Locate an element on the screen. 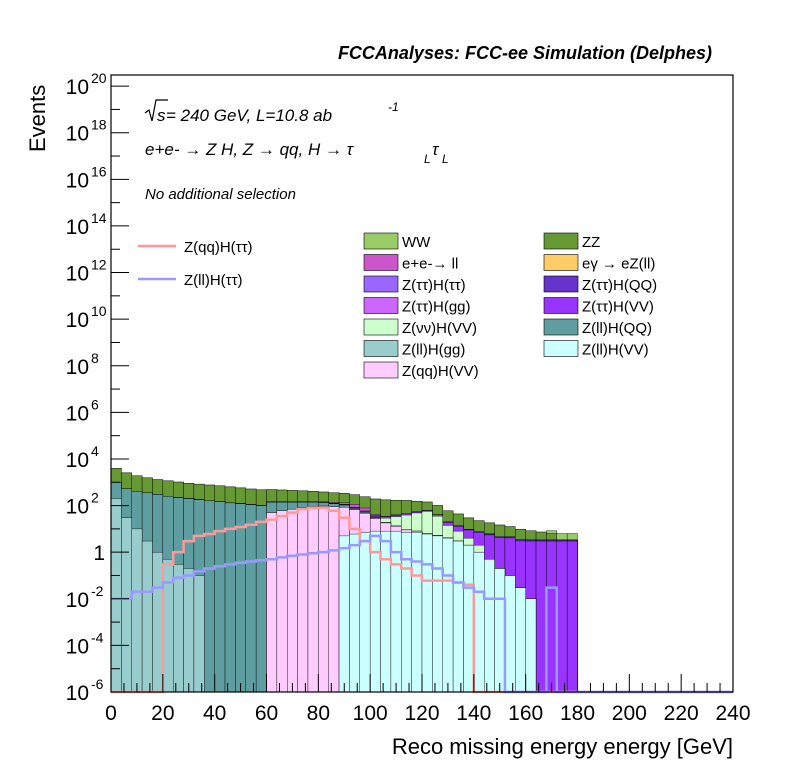  legend-swatch-z-ll-h-qq is located at coordinates (561, 327).